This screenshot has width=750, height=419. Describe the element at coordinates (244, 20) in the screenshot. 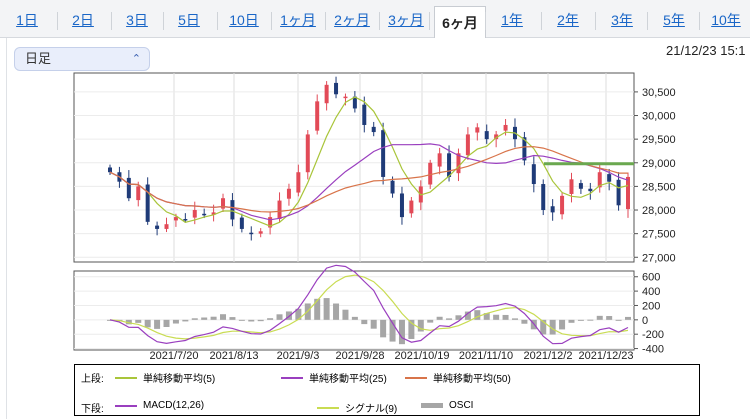

I see `tab-4: 10日` at that location.